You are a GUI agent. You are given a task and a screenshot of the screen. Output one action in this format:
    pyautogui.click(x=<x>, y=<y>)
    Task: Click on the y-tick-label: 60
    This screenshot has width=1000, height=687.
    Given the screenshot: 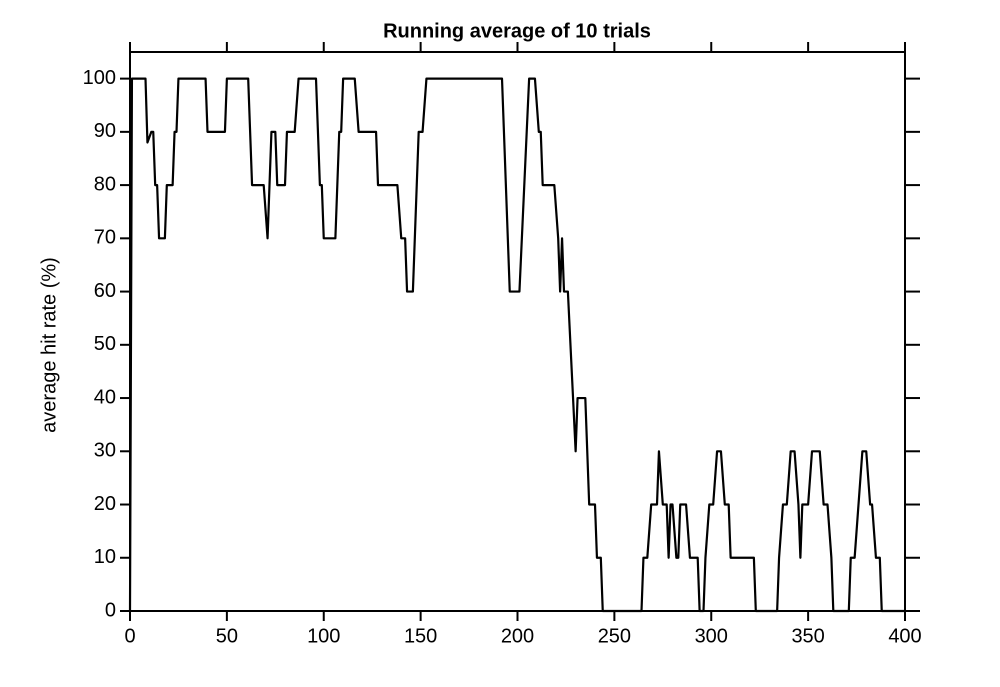 What is the action you would take?
    pyautogui.click(x=105, y=291)
    